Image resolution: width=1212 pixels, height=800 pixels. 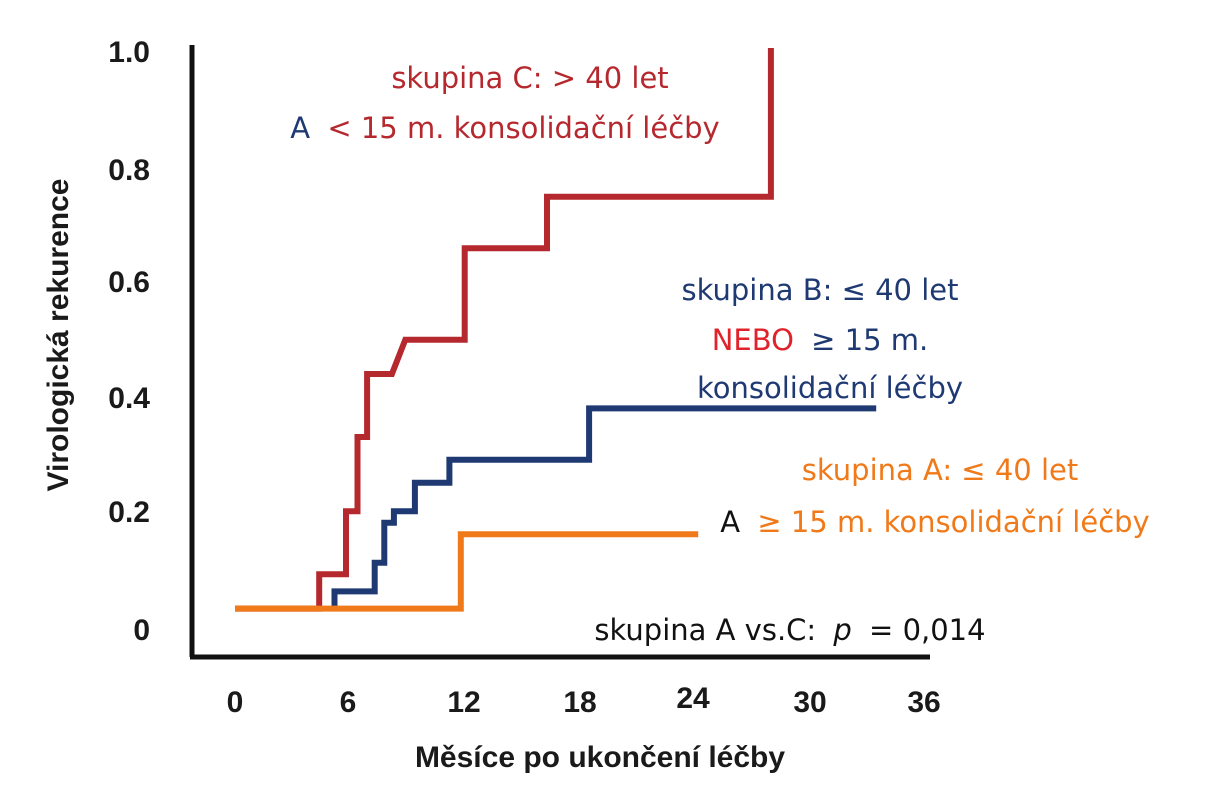 What do you see at coordinates (953, 522) in the screenshot?
I see `annotation-group-a-criteria: ≥ 15 m. konsolidační léčby` at bounding box center [953, 522].